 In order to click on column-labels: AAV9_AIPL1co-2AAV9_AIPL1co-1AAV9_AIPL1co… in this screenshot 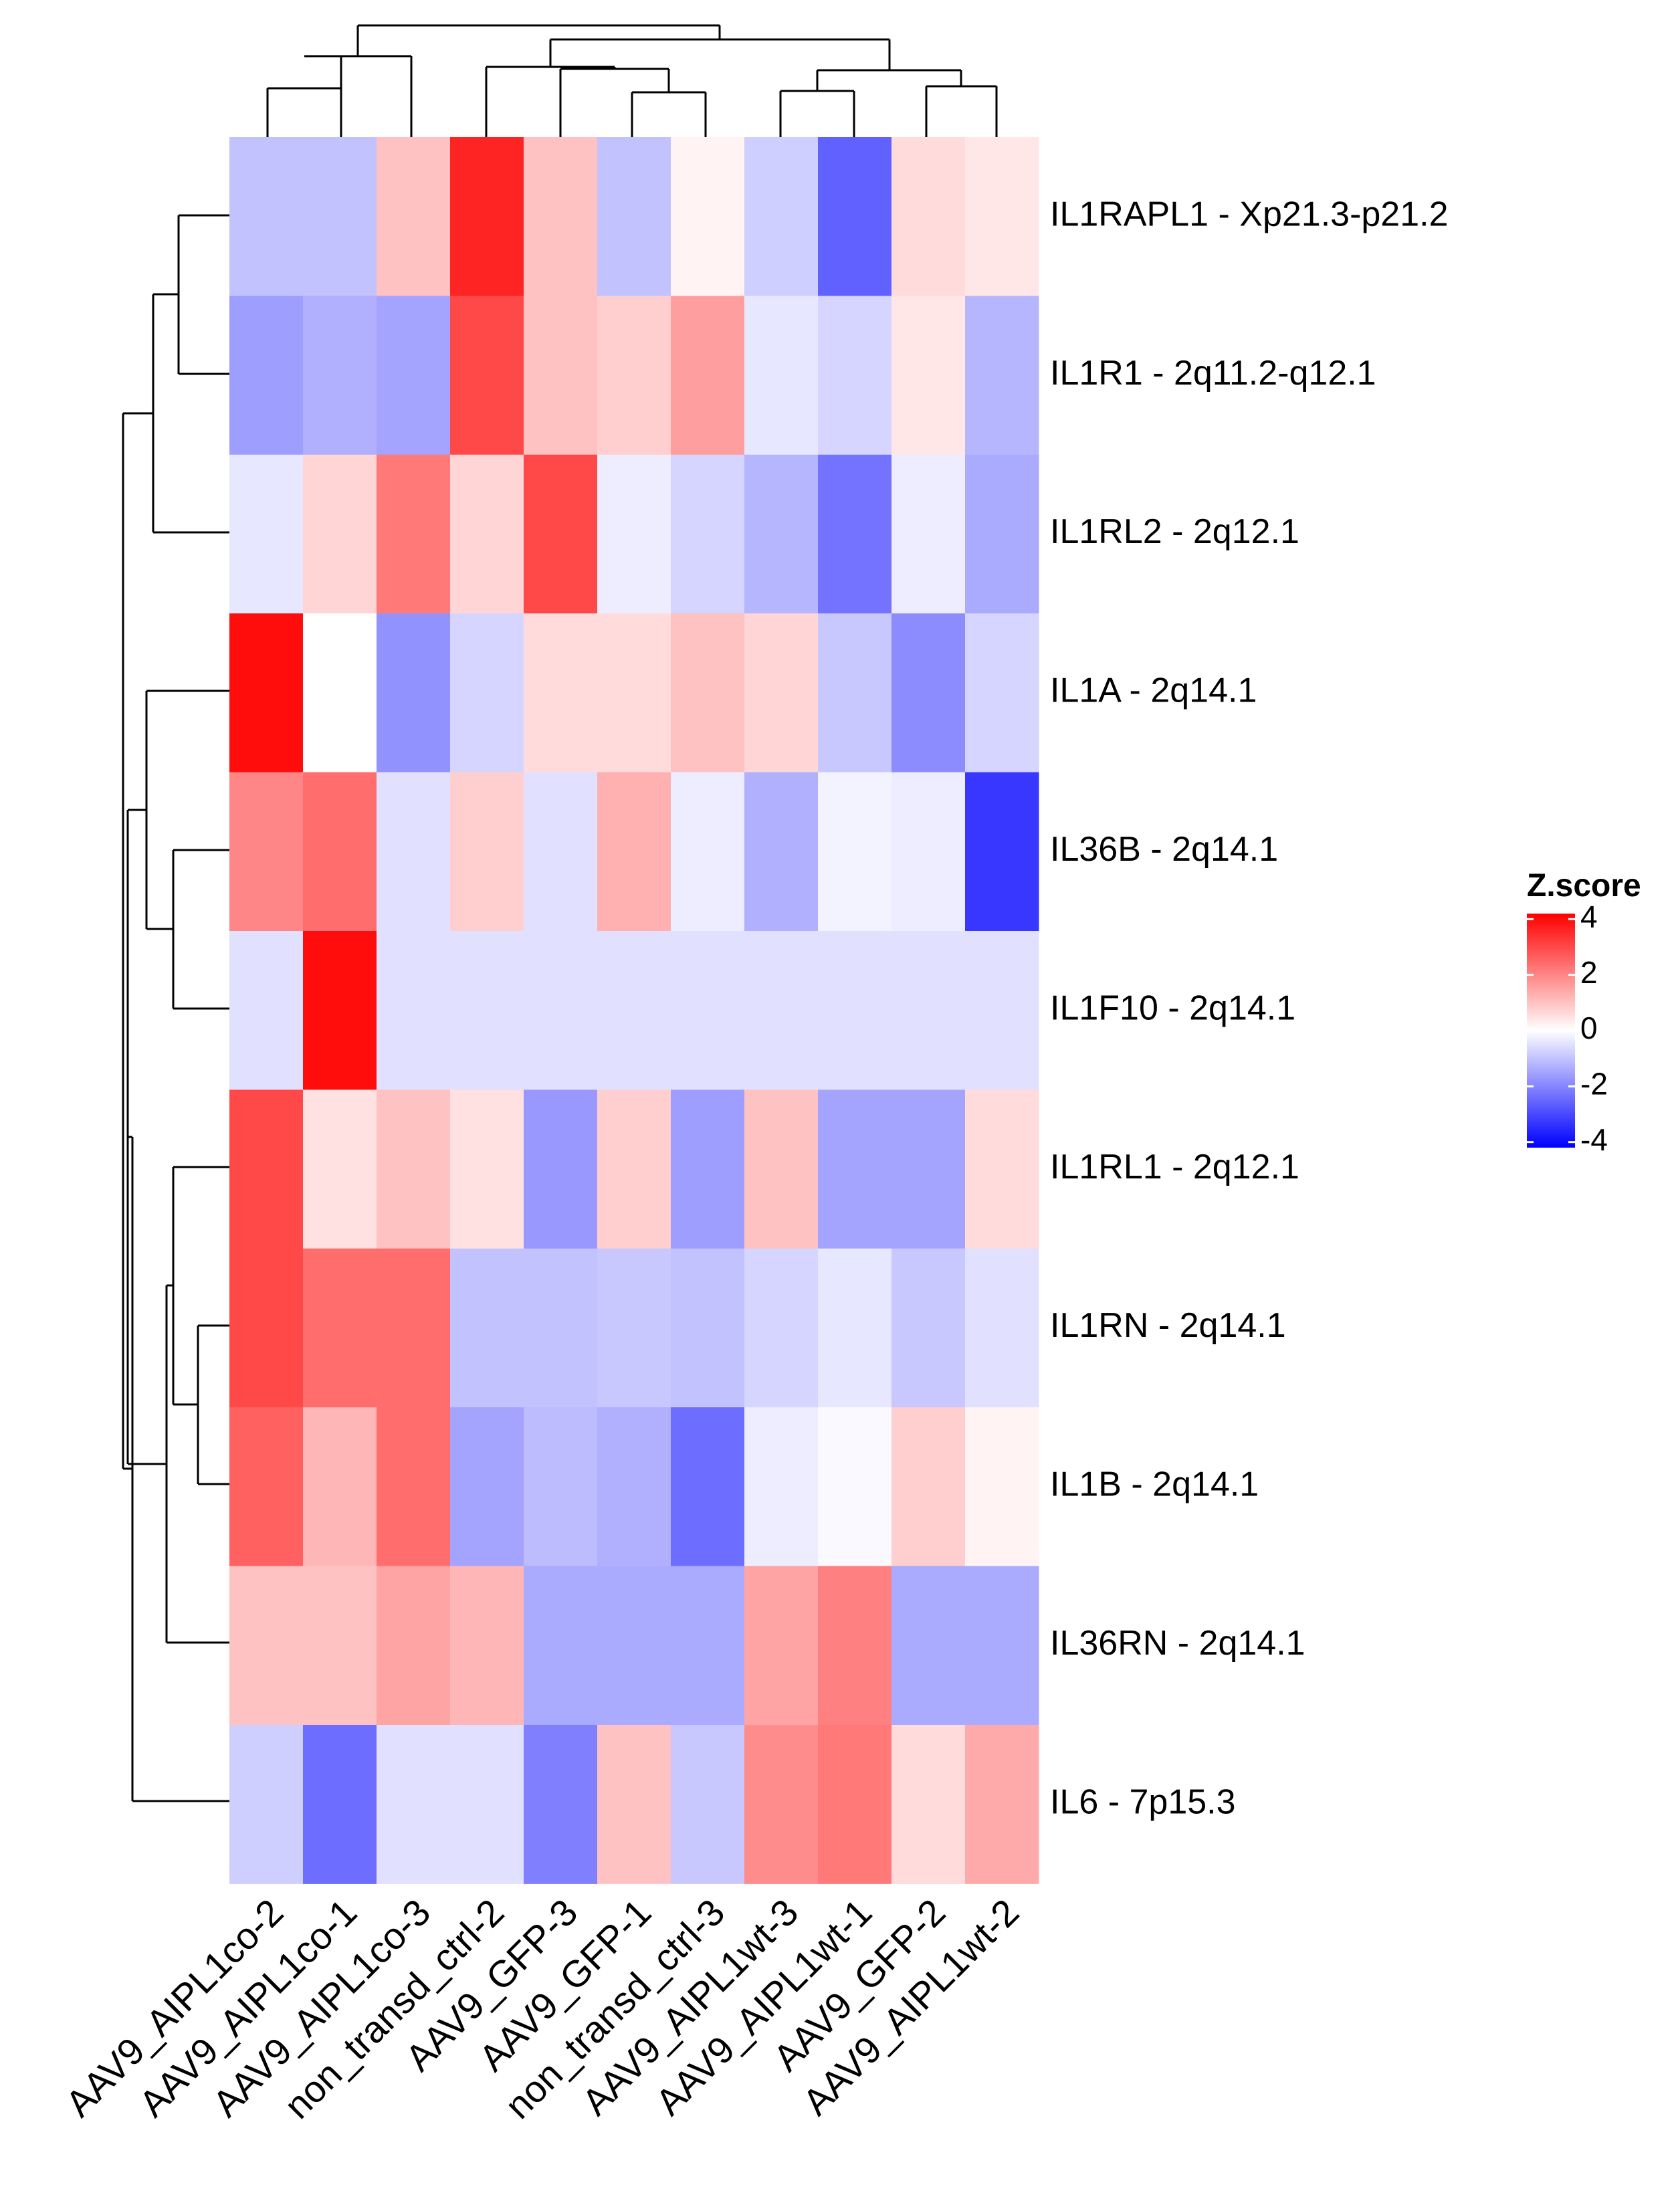, I will do `click(542, 2009)`.